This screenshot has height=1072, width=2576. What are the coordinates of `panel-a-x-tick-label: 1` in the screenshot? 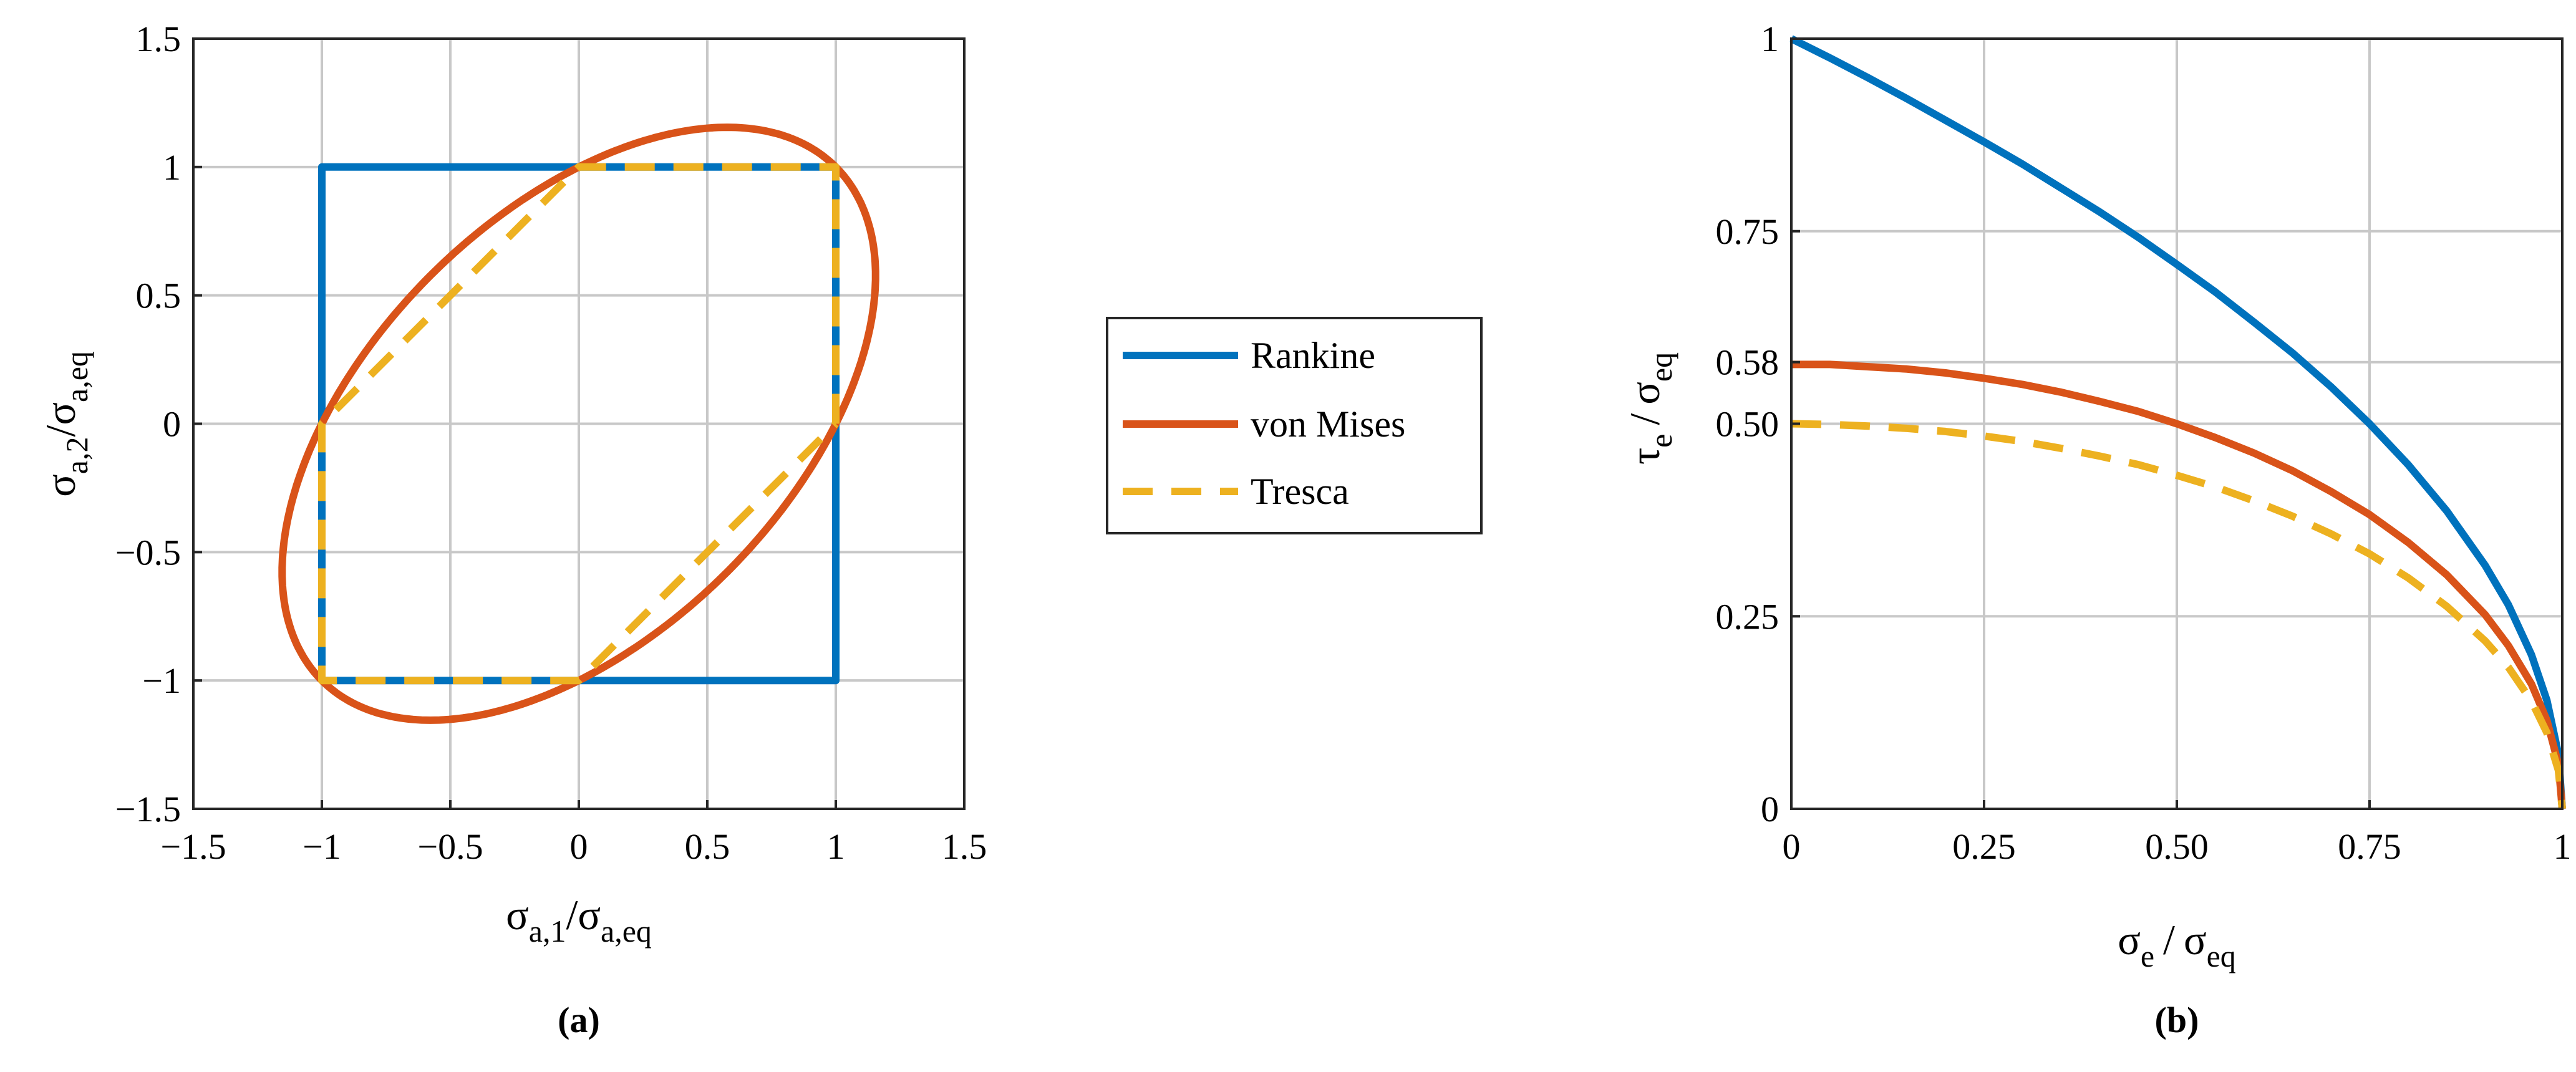 It's located at (836, 847).